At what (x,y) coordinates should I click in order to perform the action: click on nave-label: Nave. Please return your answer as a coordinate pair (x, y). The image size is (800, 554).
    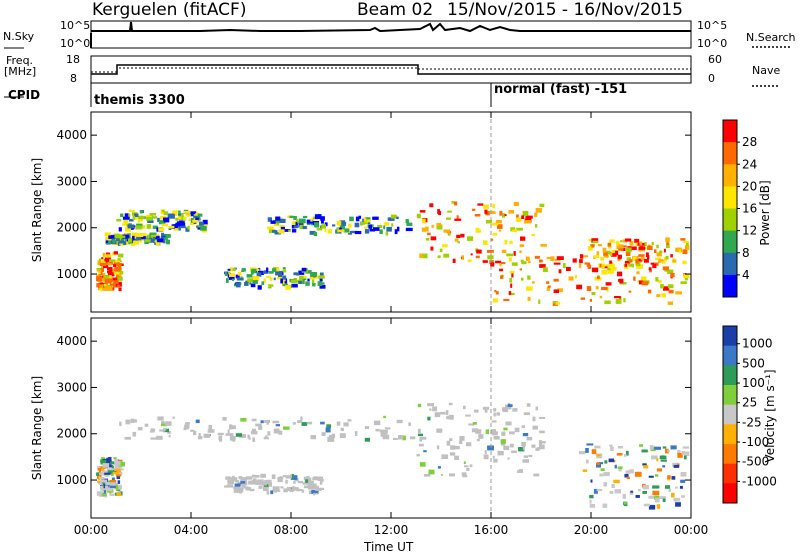
    Looking at the image, I should click on (766, 70).